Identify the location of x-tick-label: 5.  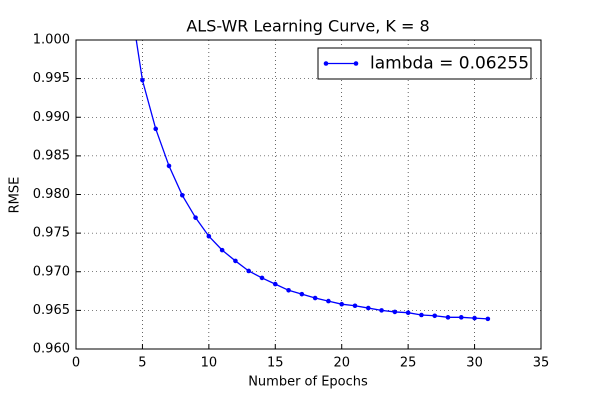
(142, 363).